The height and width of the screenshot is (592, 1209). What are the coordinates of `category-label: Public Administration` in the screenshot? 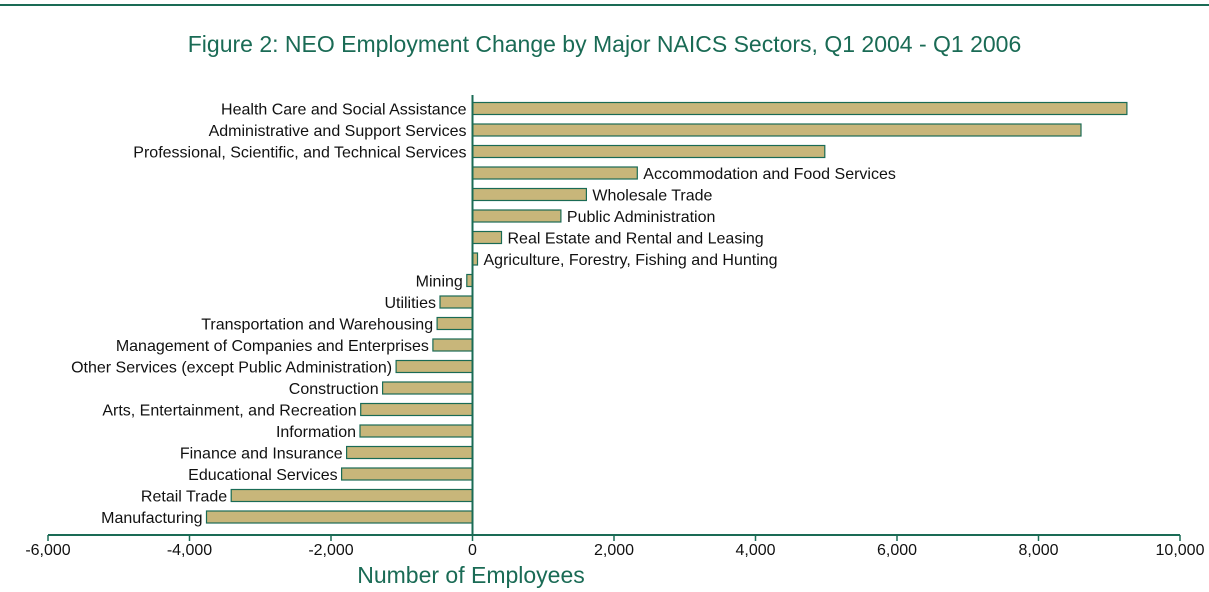 It's located at (641, 217).